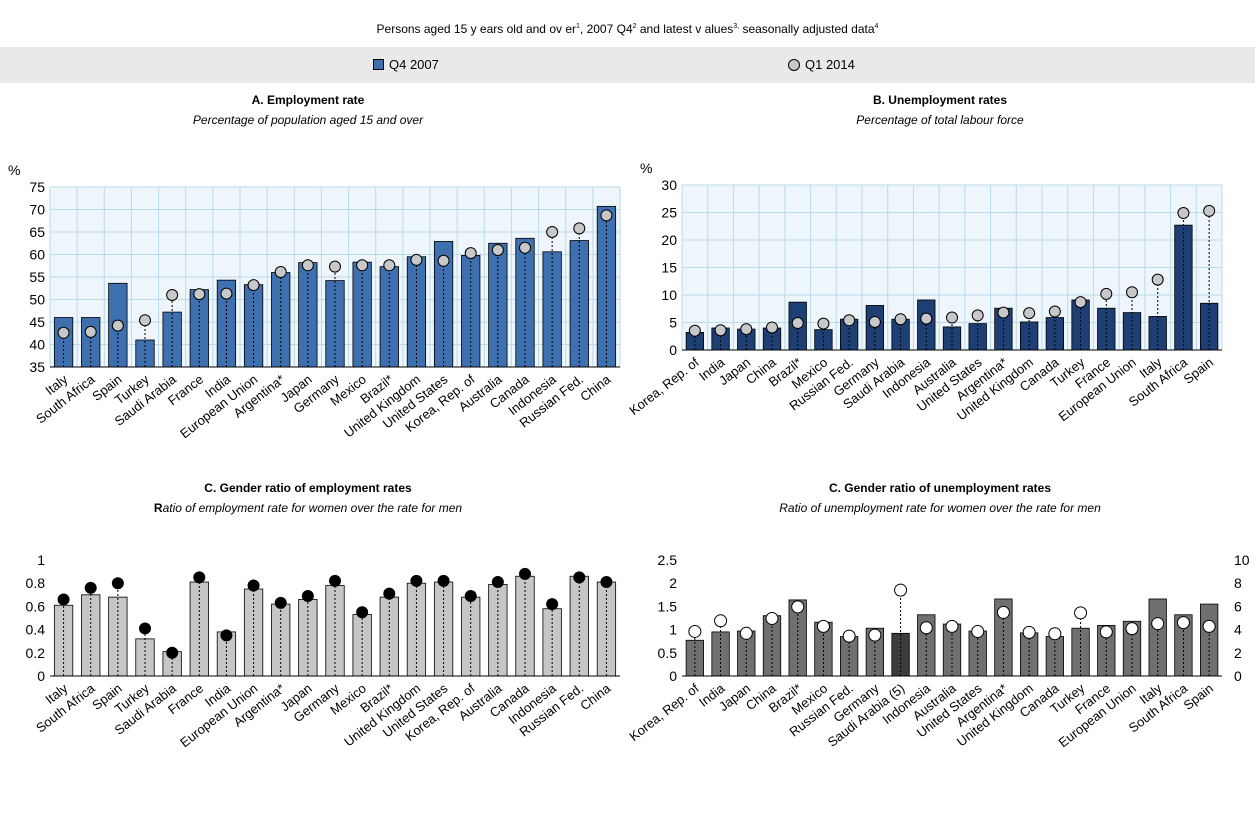  What do you see at coordinates (1238, 676) in the screenshot?
I see `y2-tick-label-d: 0` at bounding box center [1238, 676].